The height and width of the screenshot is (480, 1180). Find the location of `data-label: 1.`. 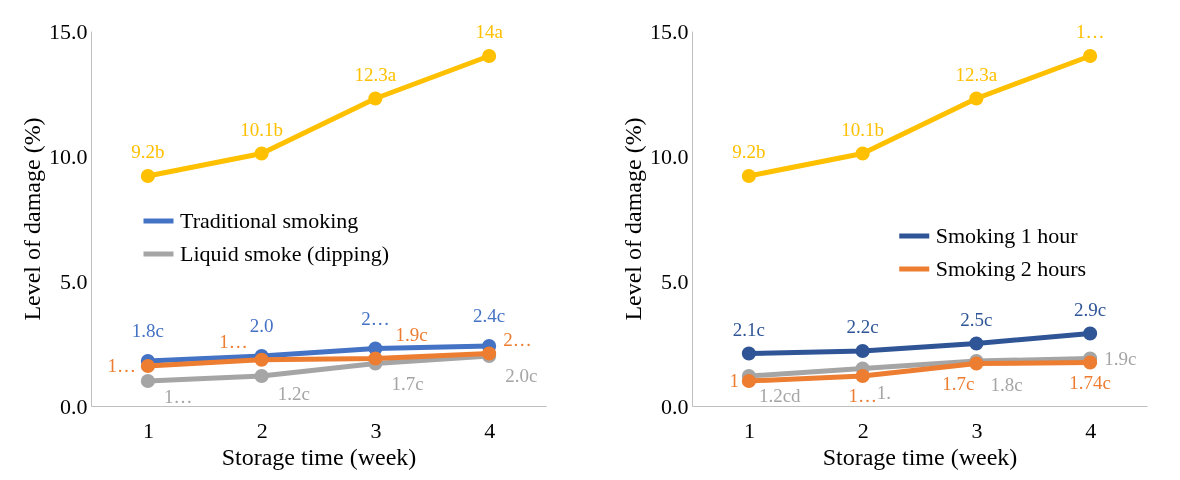

data-label: 1. is located at coordinates (883, 392).